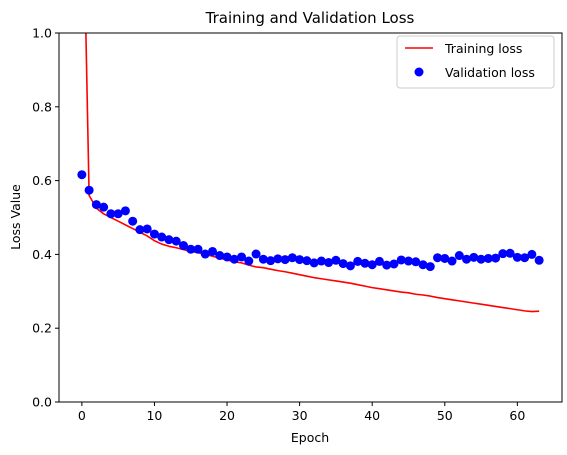 This screenshot has width=567, height=455. Describe the element at coordinates (227, 415) in the screenshot. I see `x-tick-label: 20` at that location.